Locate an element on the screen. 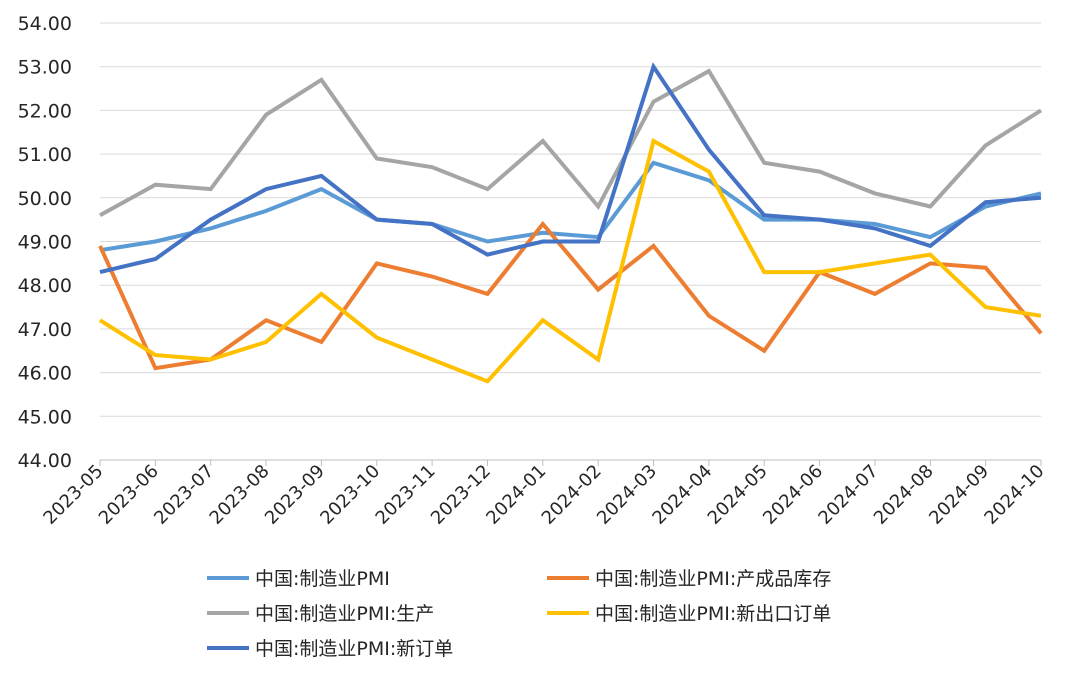 The height and width of the screenshot is (680, 1080). x-tick-label: 2024-09 is located at coordinates (959, 495).